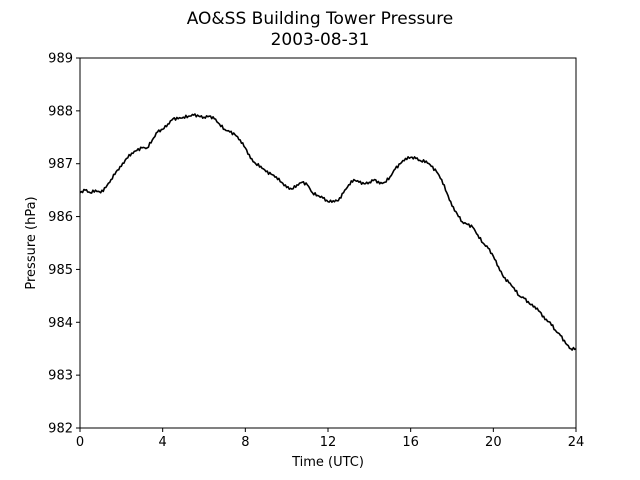 The height and width of the screenshot is (480, 640). What do you see at coordinates (320, 40) in the screenshot?
I see `chart-subtitle: 2003-08-31` at bounding box center [320, 40].